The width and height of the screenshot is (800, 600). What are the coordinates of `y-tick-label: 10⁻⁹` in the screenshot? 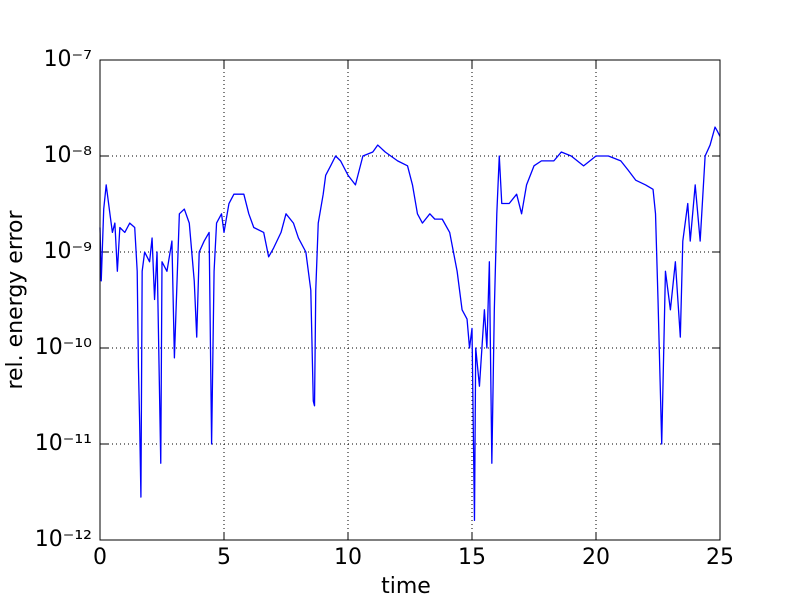 It's located at (68, 251).